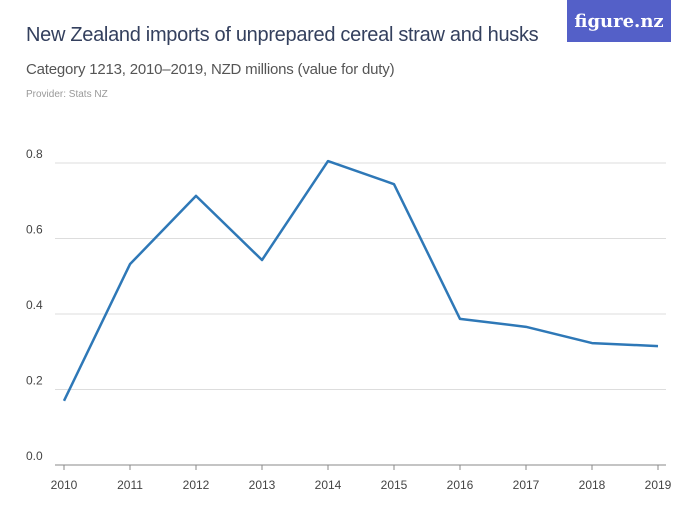  Describe the element at coordinates (34, 230) in the screenshot. I see `y-tick-label: 0.6` at that location.